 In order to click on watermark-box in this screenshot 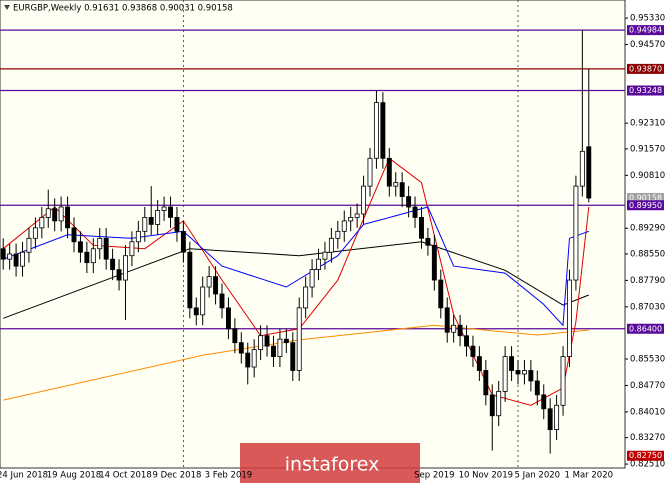, I will do `click(330, 463)`.